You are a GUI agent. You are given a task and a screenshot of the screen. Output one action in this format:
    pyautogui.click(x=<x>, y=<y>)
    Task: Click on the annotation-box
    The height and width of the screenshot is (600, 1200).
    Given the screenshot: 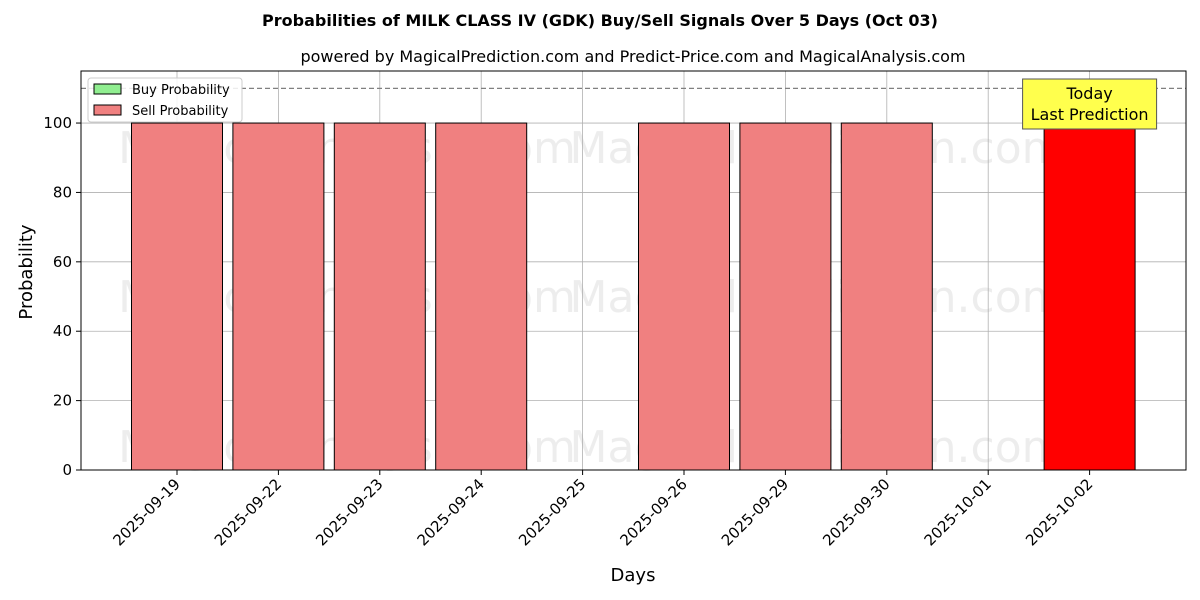 What is the action you would take?
    pyautogui.click(x=1090, y=104)
    